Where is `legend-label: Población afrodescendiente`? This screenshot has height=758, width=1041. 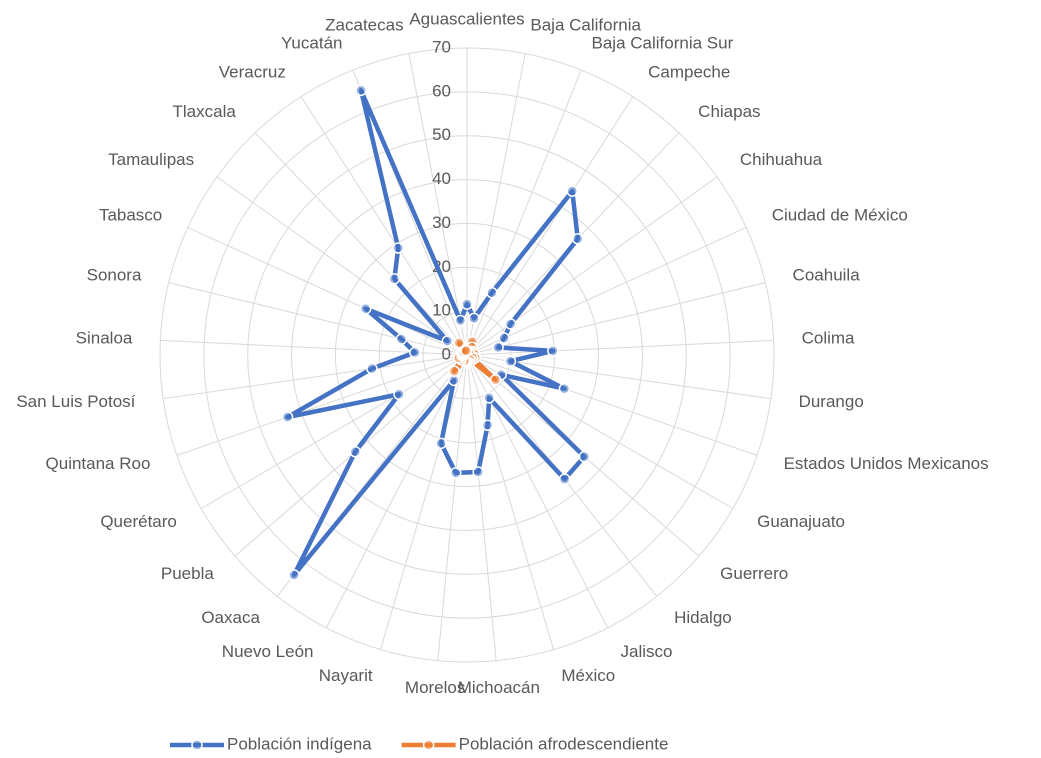 legend-label: Población afrodescendiente is located at coordinates (564, 743).